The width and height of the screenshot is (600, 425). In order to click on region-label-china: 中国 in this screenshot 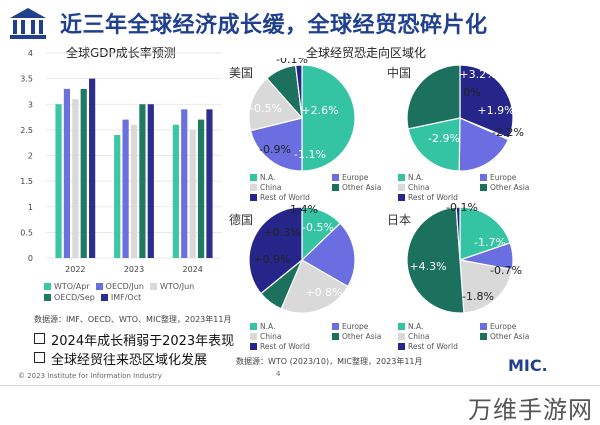, I will do `click(399, 73)`.